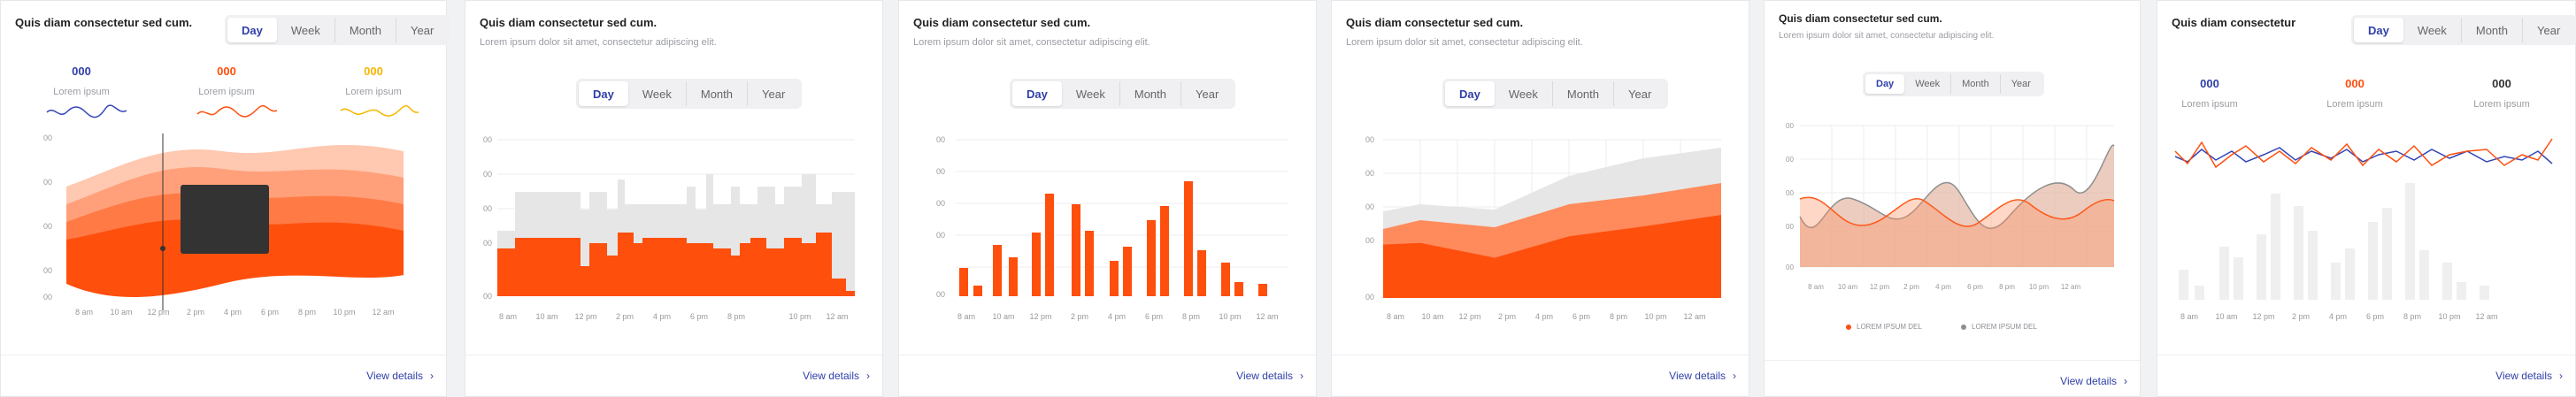 Image resolution: width=2576 pixels, height=397 pixels. Describe the element at coordinates (1848, 327) in the screenshot. I see `legend-dot-orange` at that location.